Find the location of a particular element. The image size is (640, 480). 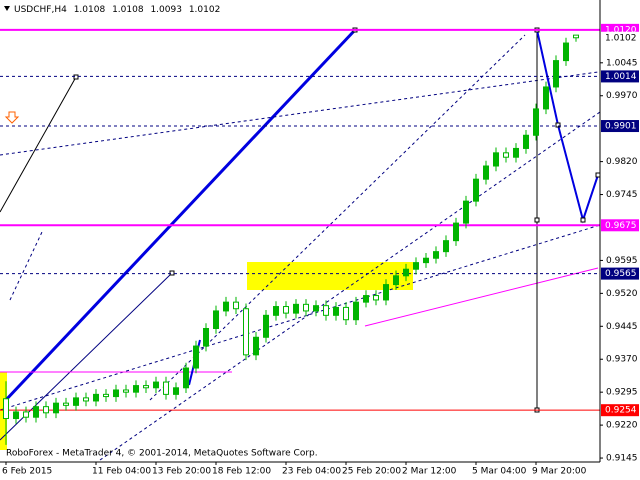

level-label: 0.9901 is located at coordinates (621, 127).